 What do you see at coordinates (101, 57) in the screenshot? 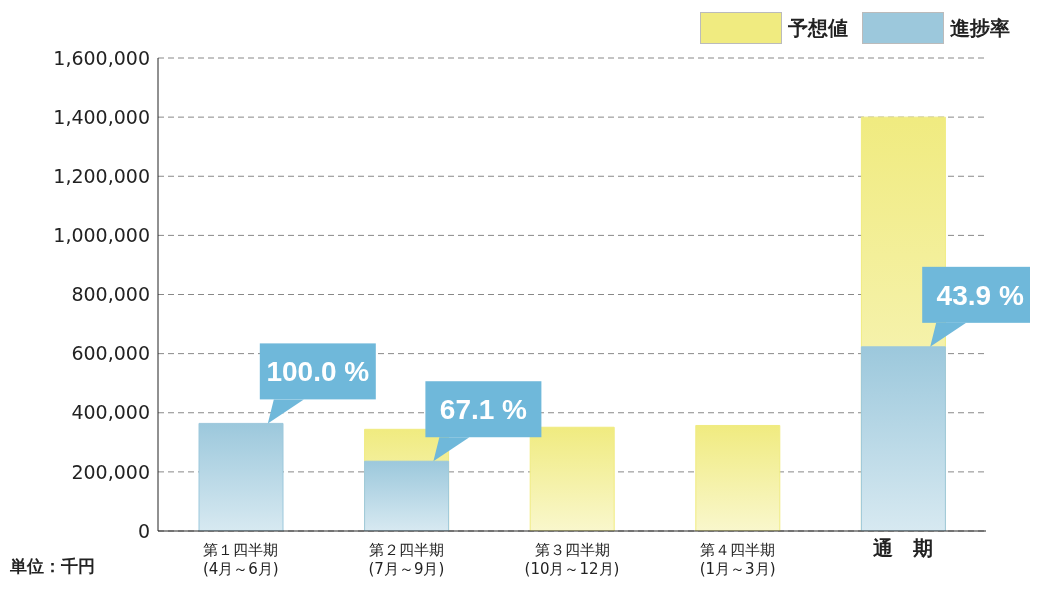
I see `y-tick-label: 1,600,000` at bounding box center [101, 57].